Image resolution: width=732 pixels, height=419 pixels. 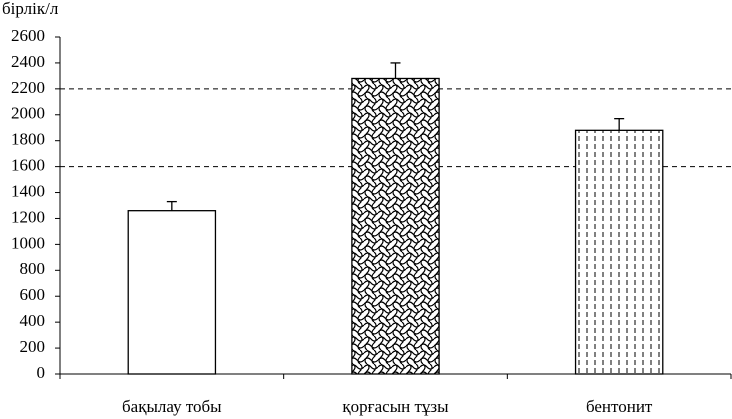 What do you see at coordinates (41, 372) in the screenshot?
I see `y-tick-label: 0` at bounding box center [41, 372].